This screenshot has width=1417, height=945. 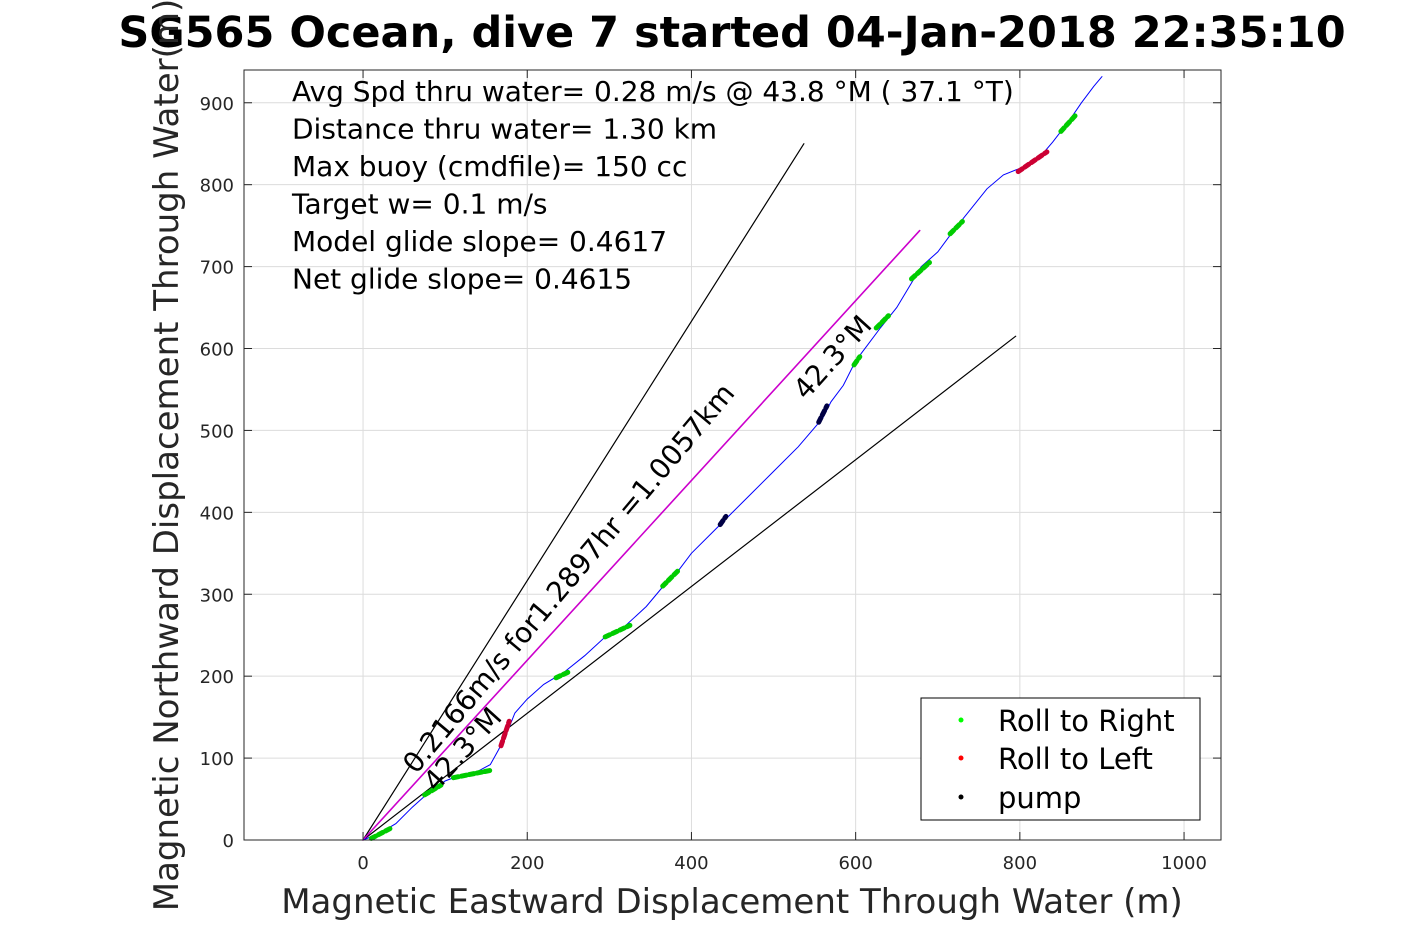 What do you see at coordinates (462, 279) in the screenshot?
I see `annotation-line: Net glide slope= 0.4615` at bounding box center [462, 279].